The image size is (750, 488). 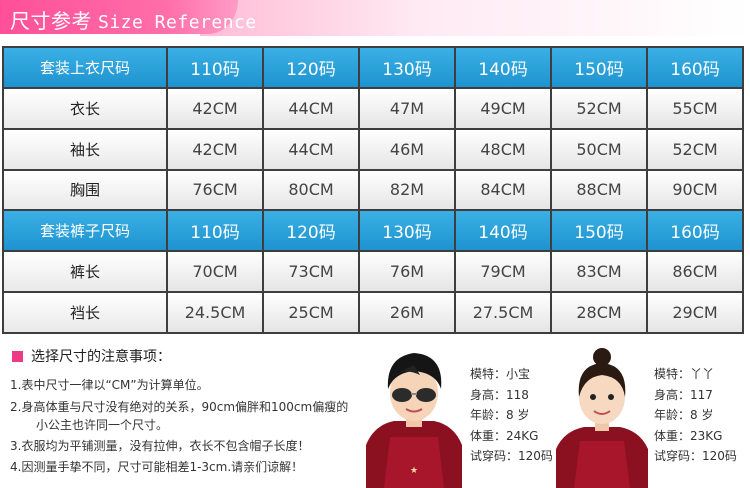 I want to click on table-row: 裆长 24.5CM 25CM 26M 27.5CM 28CM 29CM, so click(x=373, y=312).